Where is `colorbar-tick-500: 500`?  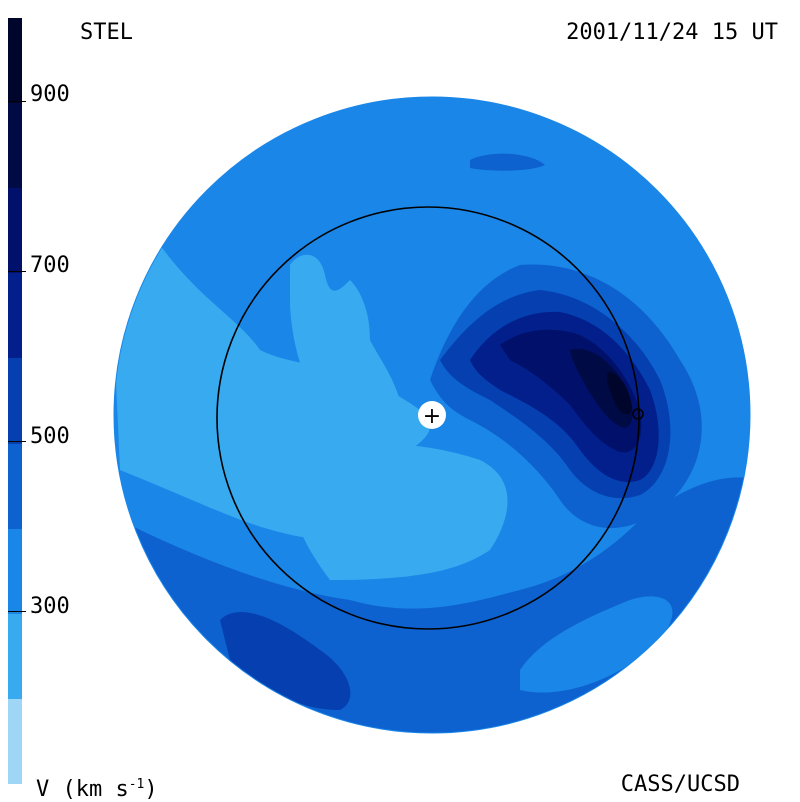
colorbar-tick-500: 500 is located at coordinates (50, 436).